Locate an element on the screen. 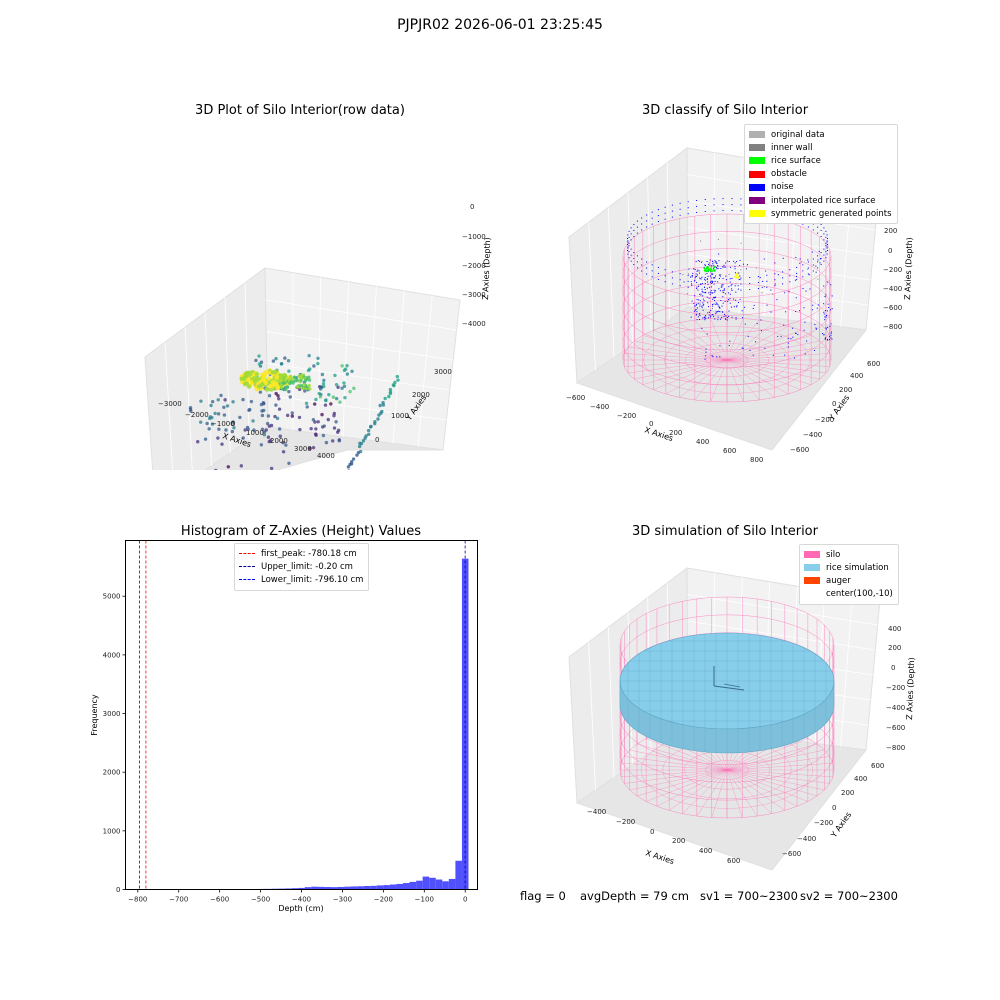  simulation-rice-surface is located at coordinates (727, 693).